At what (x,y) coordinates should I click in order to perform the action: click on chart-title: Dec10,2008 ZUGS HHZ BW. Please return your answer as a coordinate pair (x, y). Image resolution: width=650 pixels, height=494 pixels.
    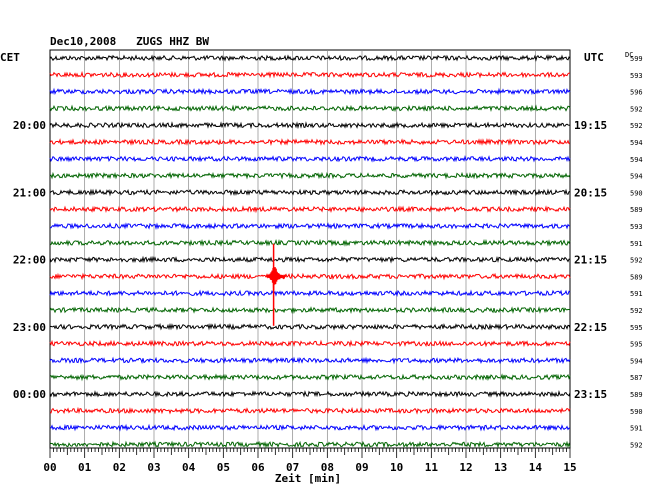
    Looking at the image, I should click on (129, 41).